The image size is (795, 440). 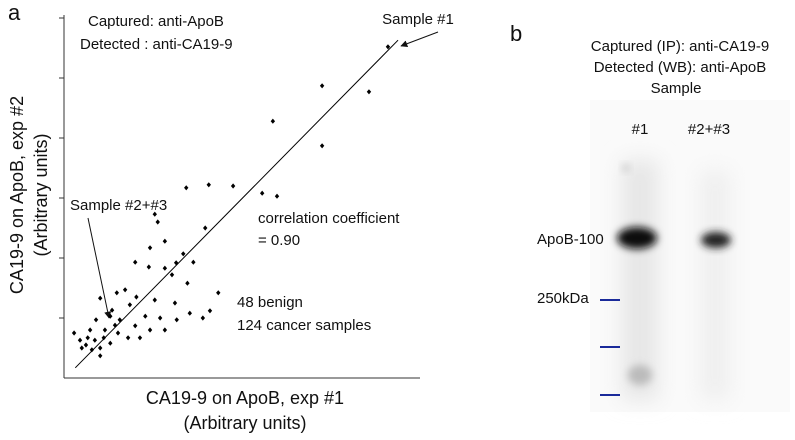 I want to click on annotation: 48 benign, so click(x=270, y=302).